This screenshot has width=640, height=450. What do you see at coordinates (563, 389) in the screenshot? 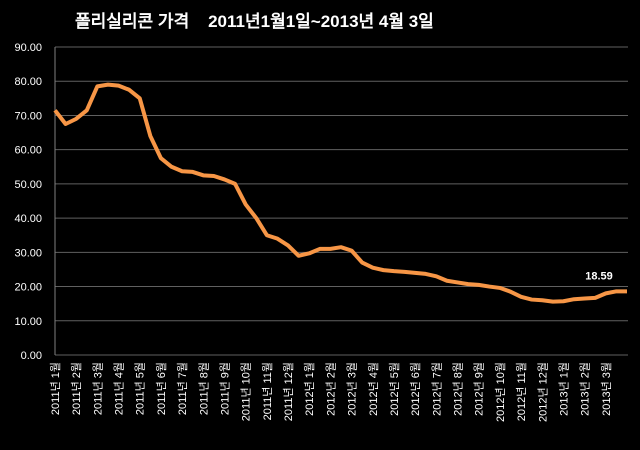
I see `x-tick-label: 2013년 1월` at bounding box center [563, 389].